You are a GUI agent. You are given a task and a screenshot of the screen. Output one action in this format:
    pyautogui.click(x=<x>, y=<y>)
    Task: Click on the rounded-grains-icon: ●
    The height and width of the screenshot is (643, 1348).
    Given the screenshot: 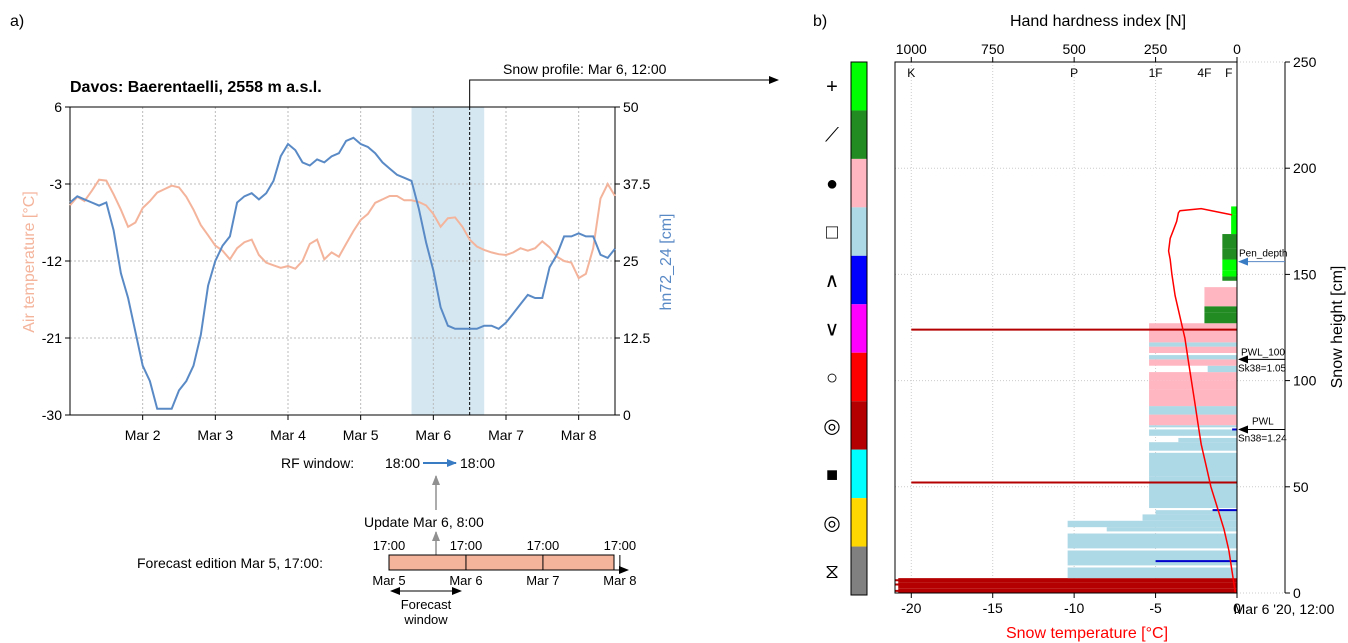 What is the action you would take?
    pyautogui.click(x=832, y=184)
    